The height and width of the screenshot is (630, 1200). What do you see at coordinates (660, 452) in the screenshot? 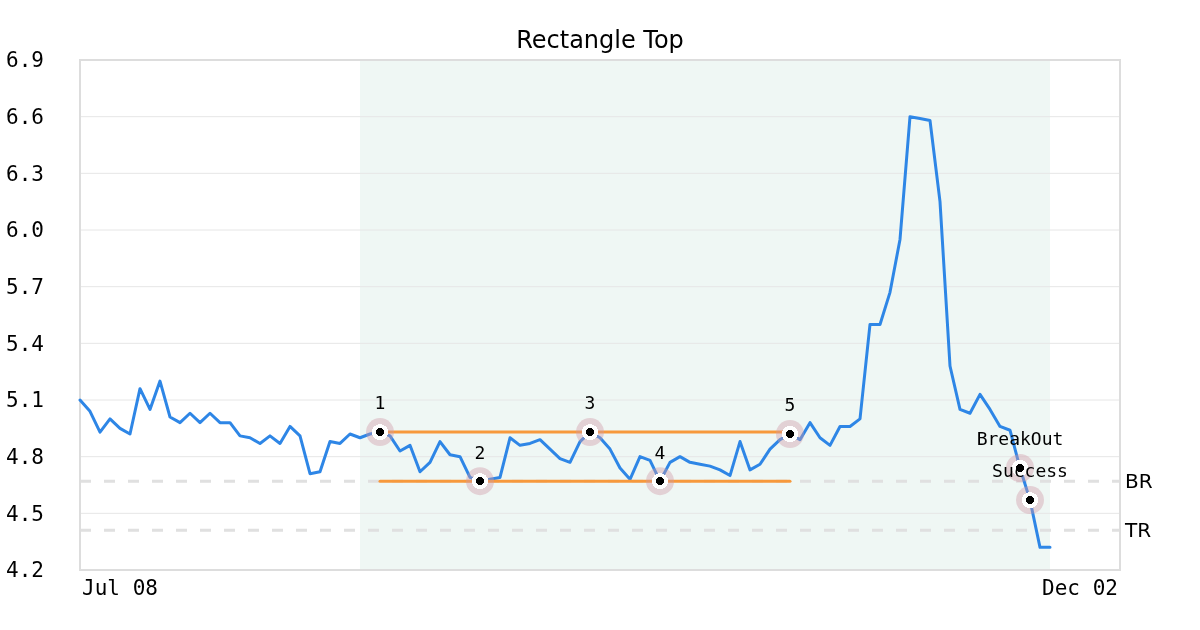
I see `annotation: 4` at bounding box center [660, 452].